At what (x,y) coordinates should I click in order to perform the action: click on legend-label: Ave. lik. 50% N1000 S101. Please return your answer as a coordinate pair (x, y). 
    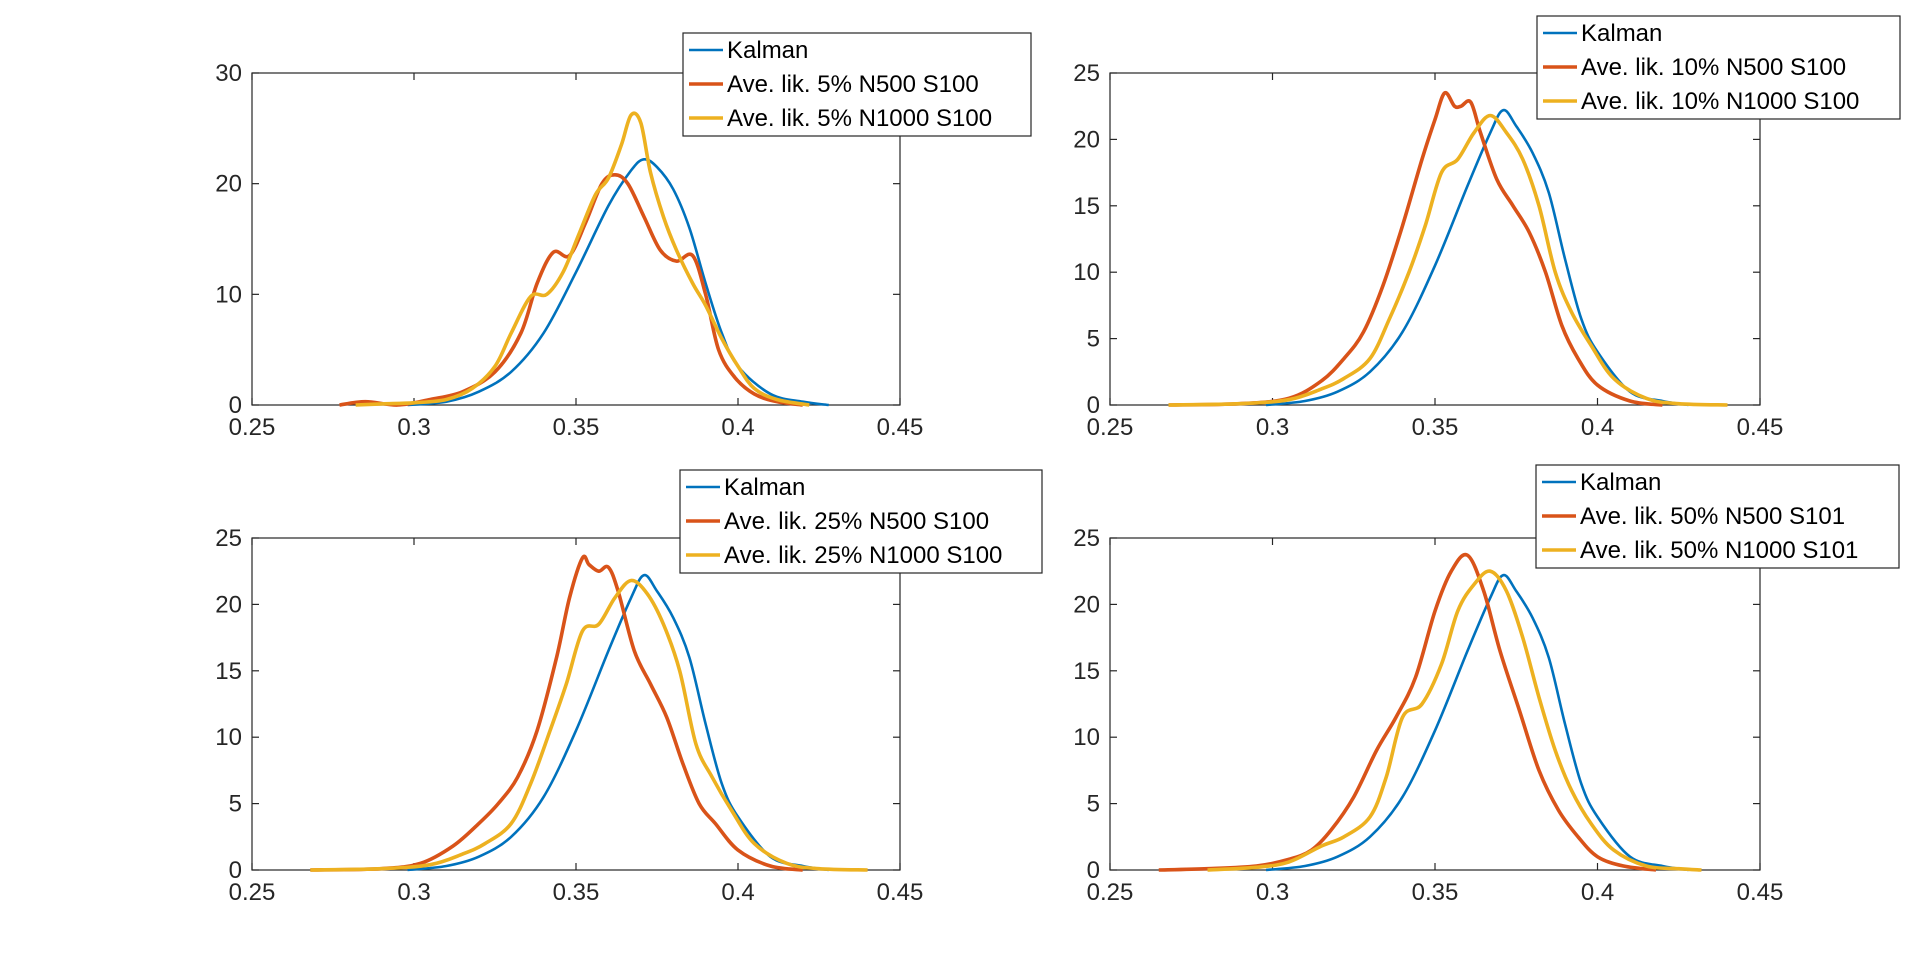
    Looking at the image, I should click on (1719, 550).